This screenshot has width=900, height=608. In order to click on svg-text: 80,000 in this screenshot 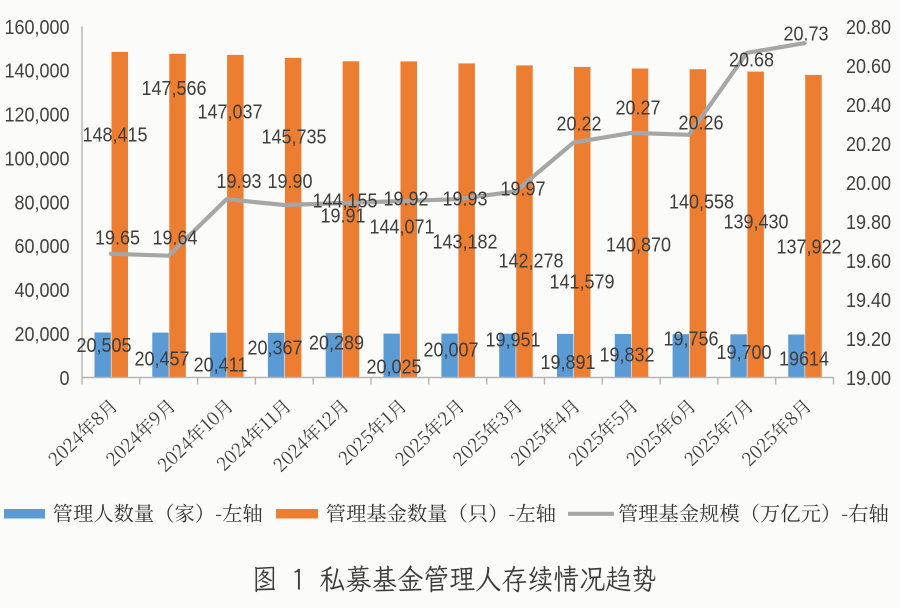, I will do `click(41, 203)`.